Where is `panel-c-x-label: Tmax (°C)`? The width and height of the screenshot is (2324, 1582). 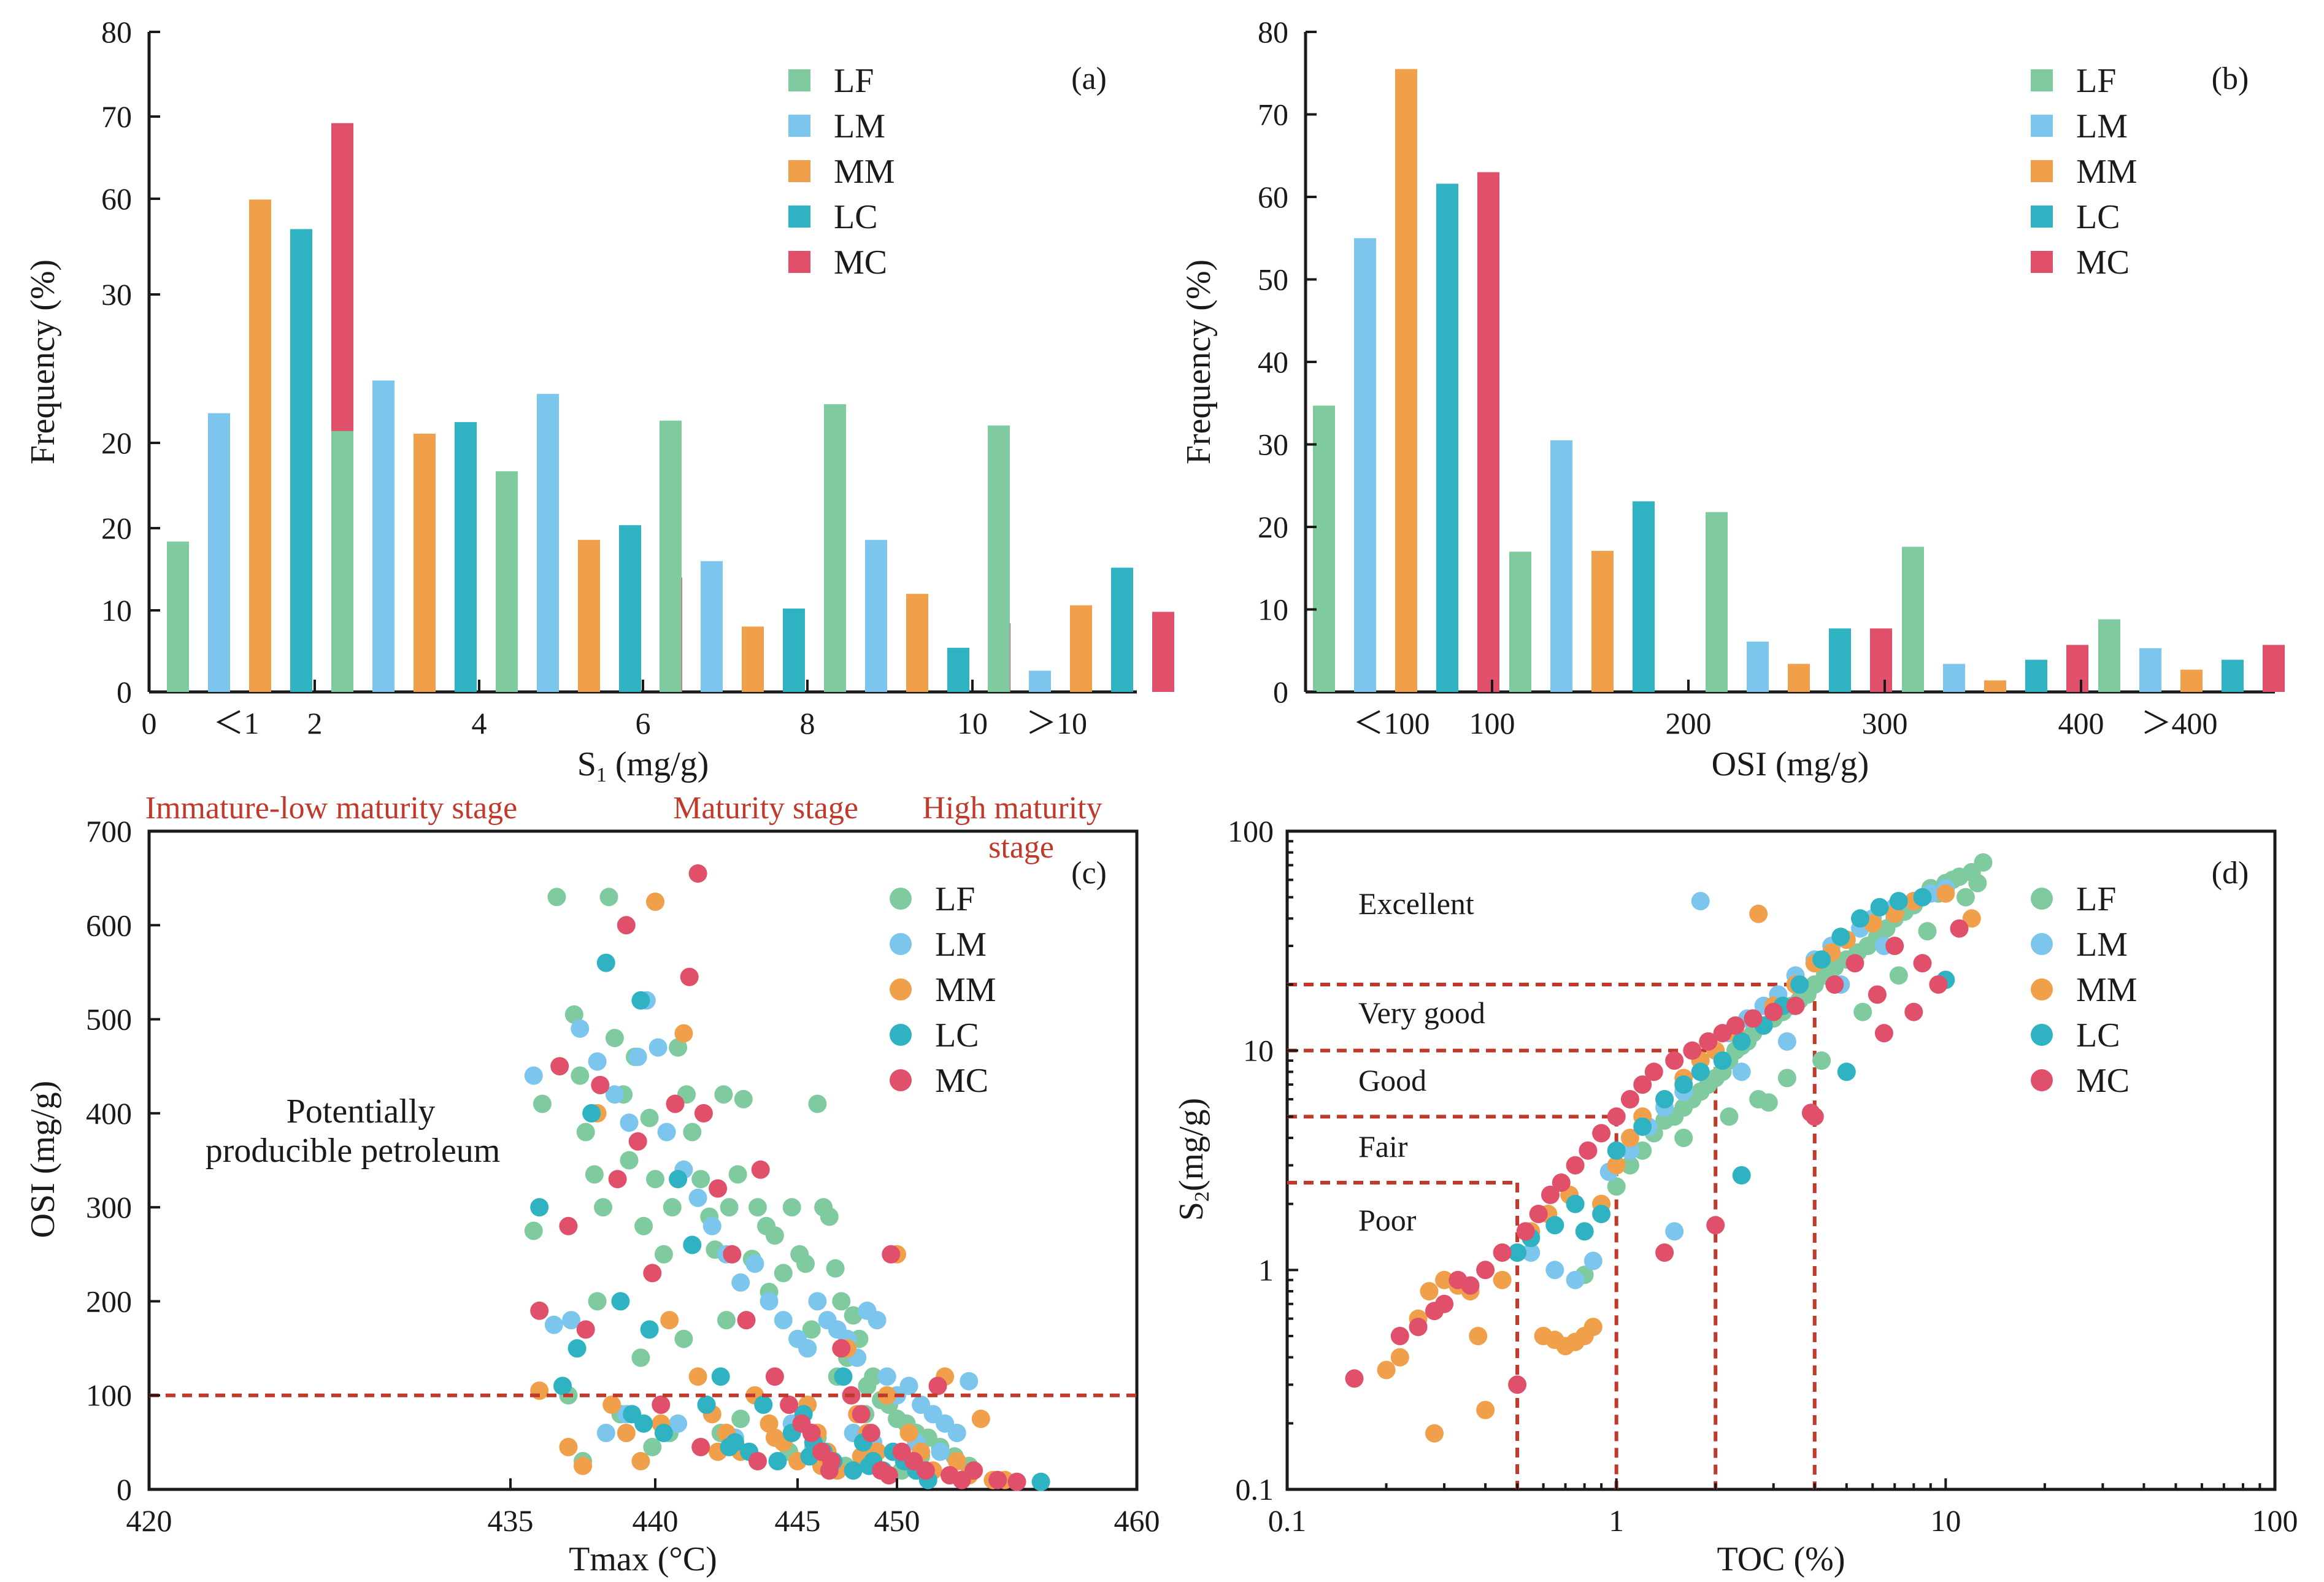 panel-c-x-label: Tmax (°C) is located at coordinates (643, 1559).